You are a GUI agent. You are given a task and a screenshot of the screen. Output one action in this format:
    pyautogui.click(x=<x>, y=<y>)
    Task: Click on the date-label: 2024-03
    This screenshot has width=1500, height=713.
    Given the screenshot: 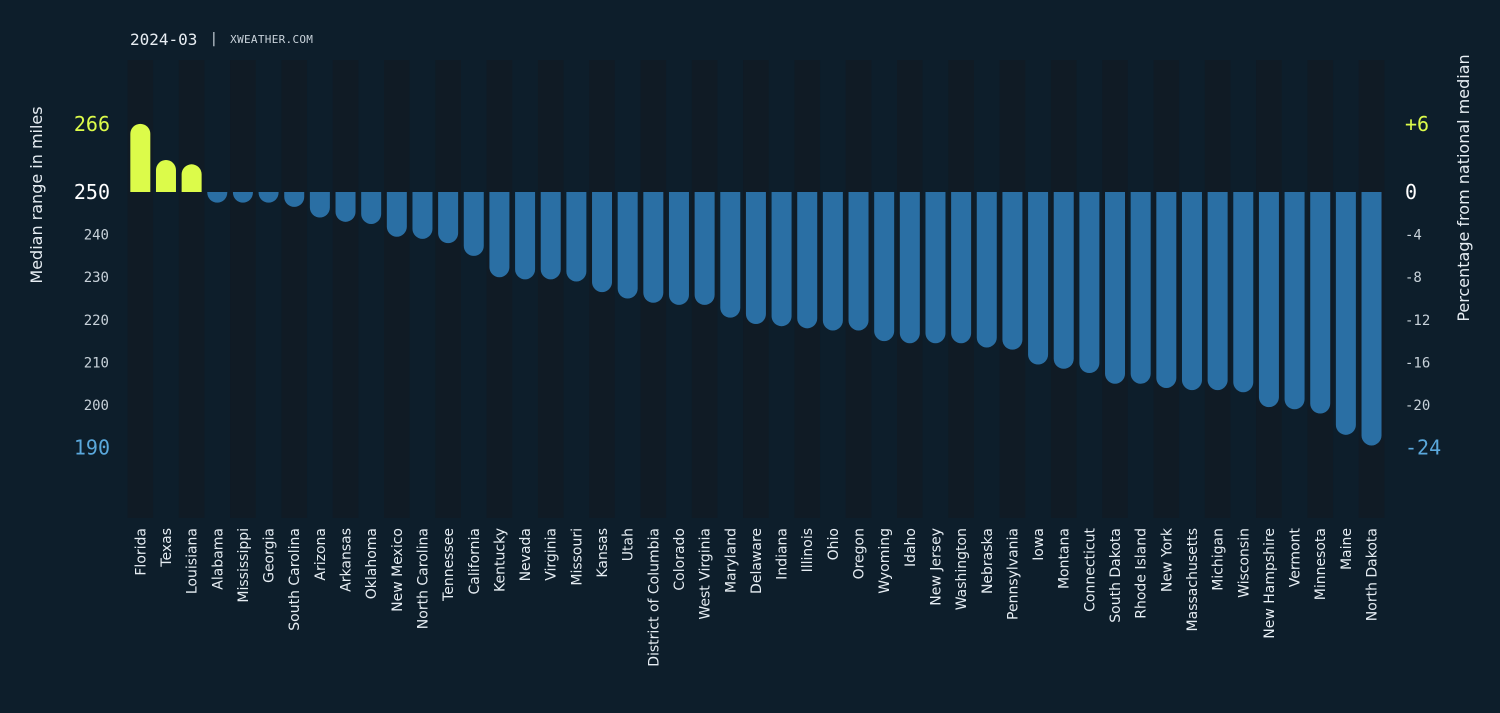 What is the action you would take?
    pyautogui.click(x=164, y=39)
    